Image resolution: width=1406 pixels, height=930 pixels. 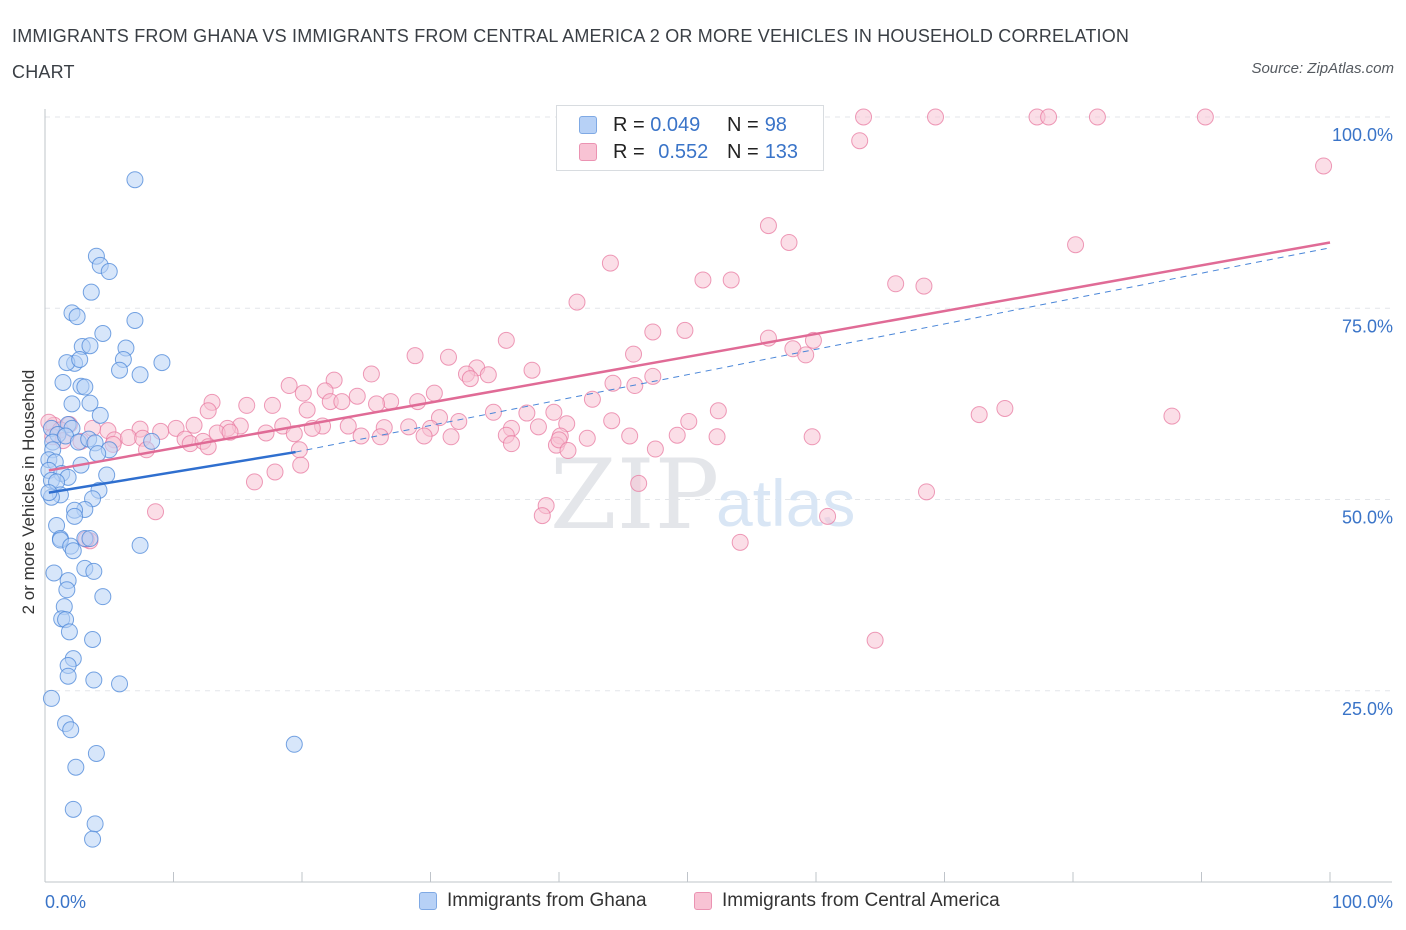 I want to click on watermark: ZIP atlas, so click(x=702, y=495).